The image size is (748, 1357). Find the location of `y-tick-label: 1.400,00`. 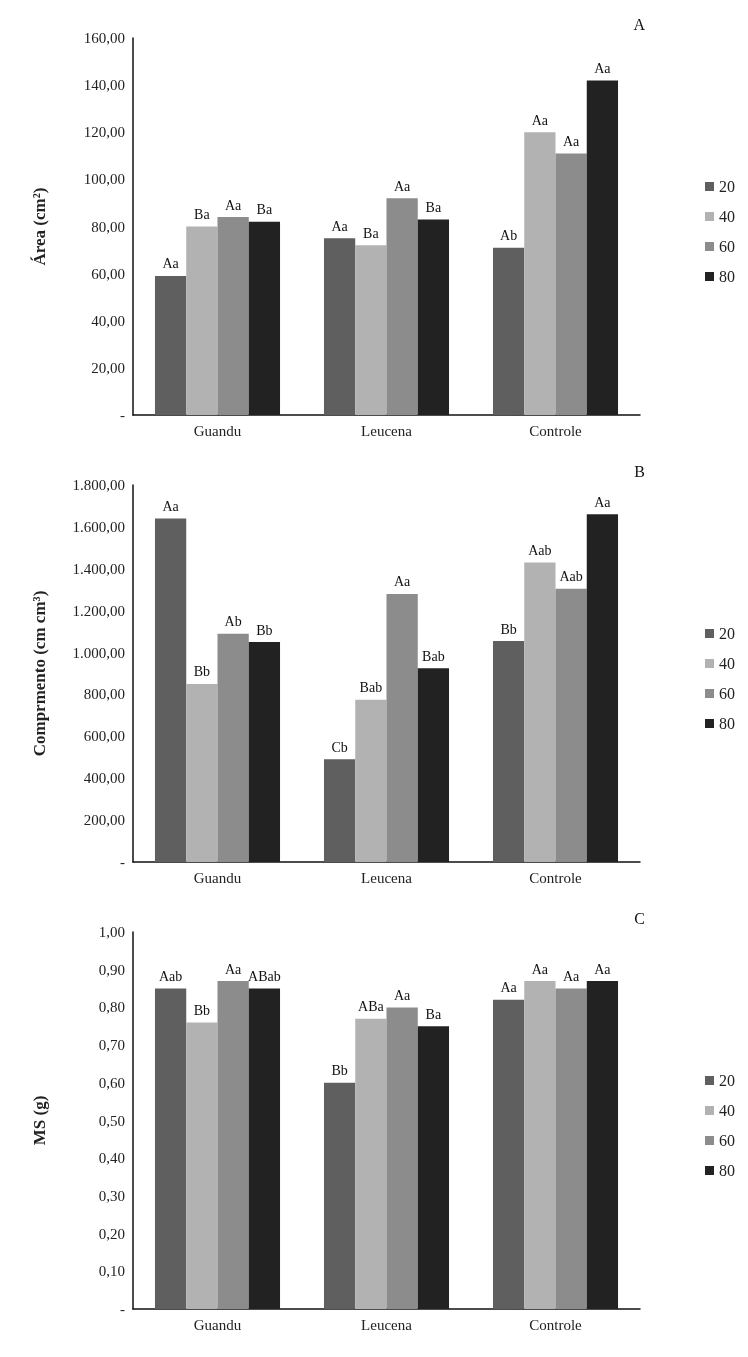

y-tick-label: 1.400,00 is located at coordinates (98, 568).